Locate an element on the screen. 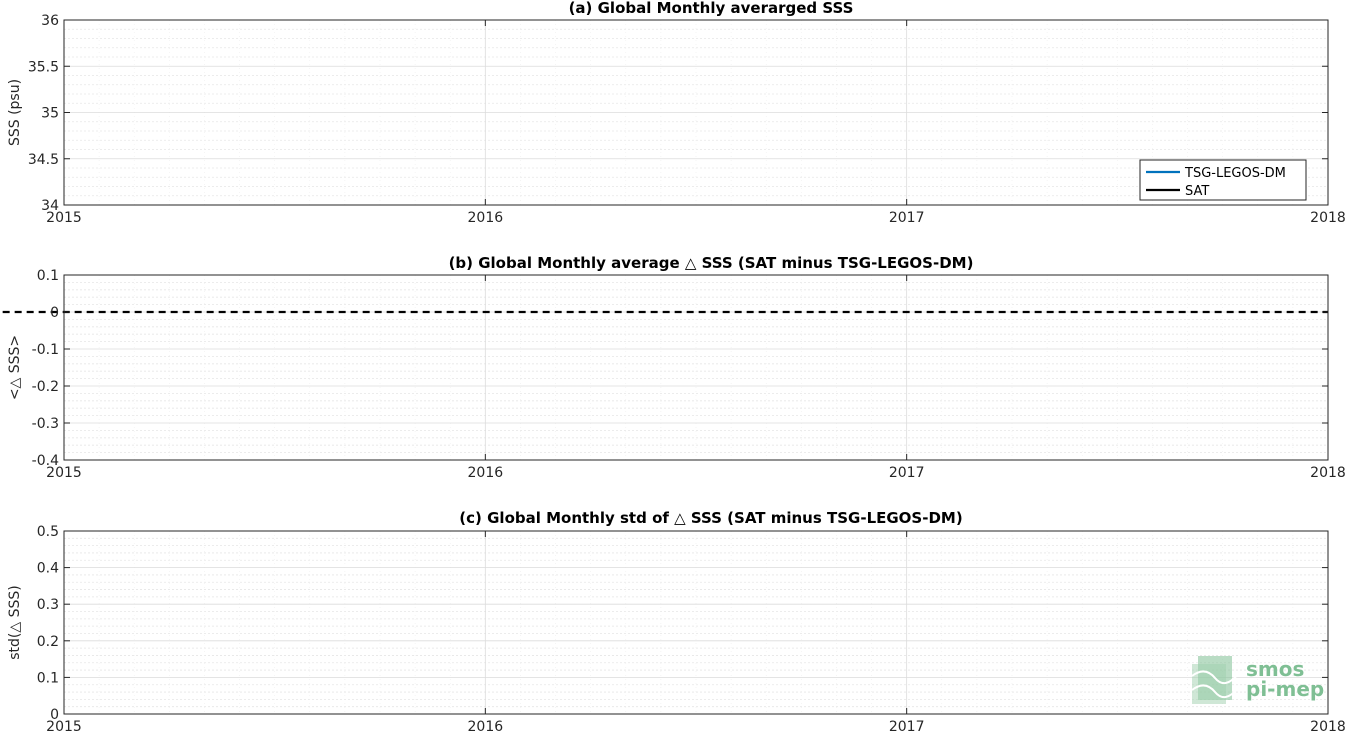 This screenshot has width=1348, height=736. legend-label: SAT is located at coordinates (1197, 191).